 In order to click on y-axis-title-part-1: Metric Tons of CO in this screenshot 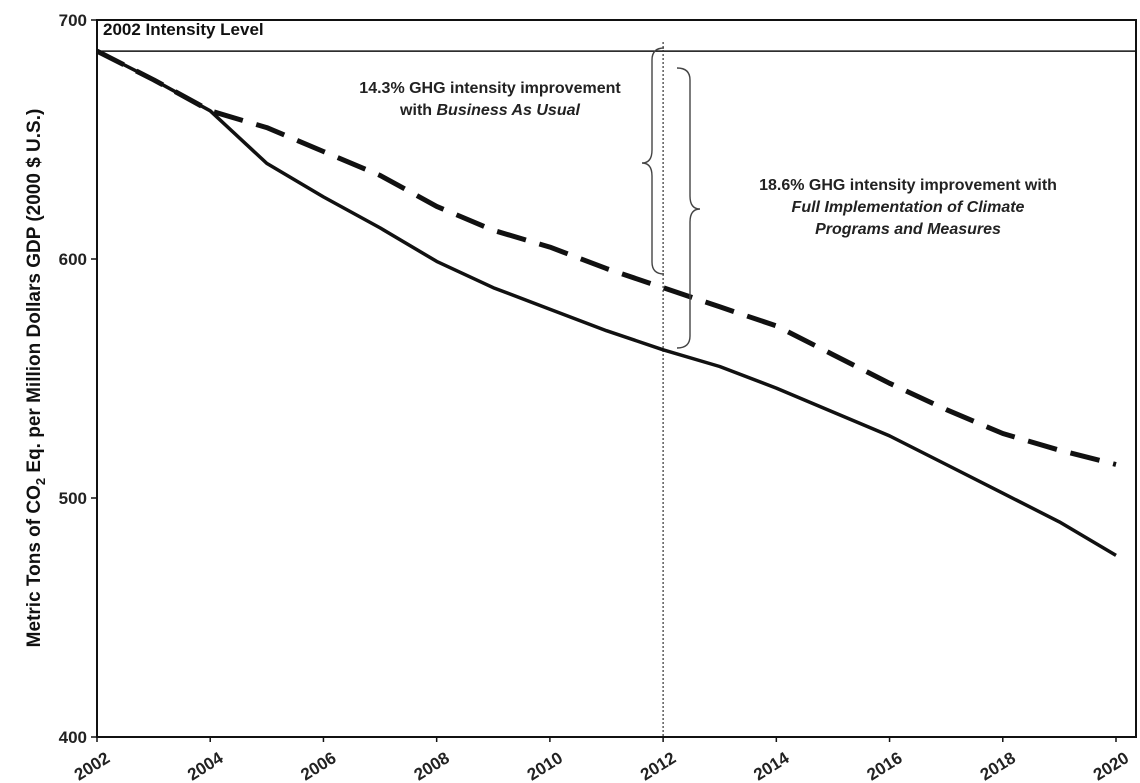, I will do `click(34, 566)`.